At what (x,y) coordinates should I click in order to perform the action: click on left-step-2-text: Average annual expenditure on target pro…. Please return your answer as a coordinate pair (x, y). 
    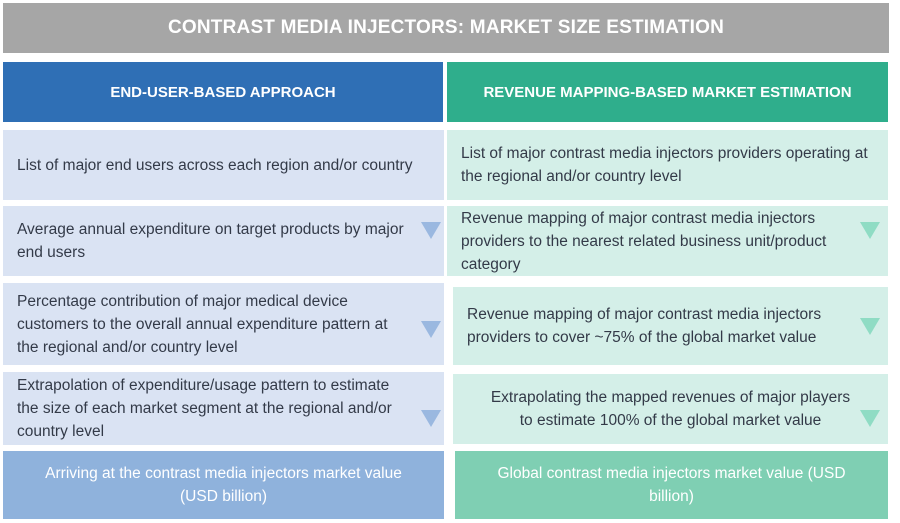
    Looking at the image, I should click on (210, 241).